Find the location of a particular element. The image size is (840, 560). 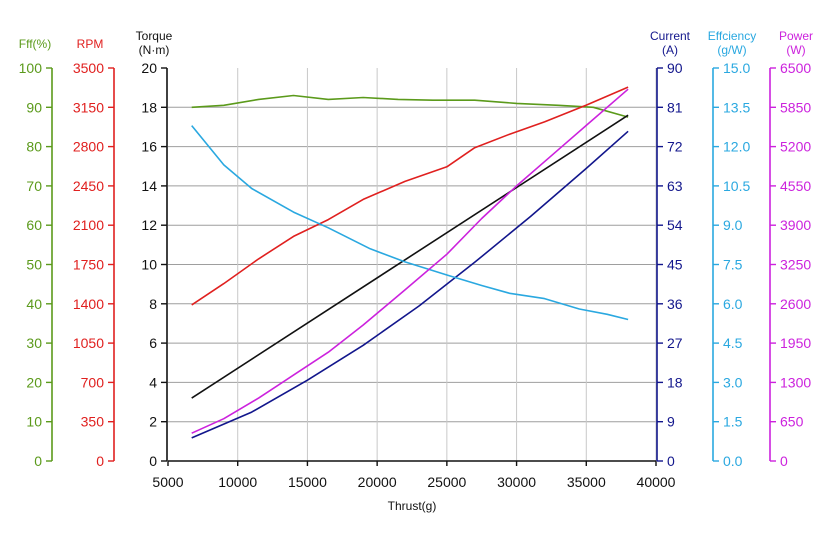

current-tick-label: 9 is located at coordinates (671, 422).